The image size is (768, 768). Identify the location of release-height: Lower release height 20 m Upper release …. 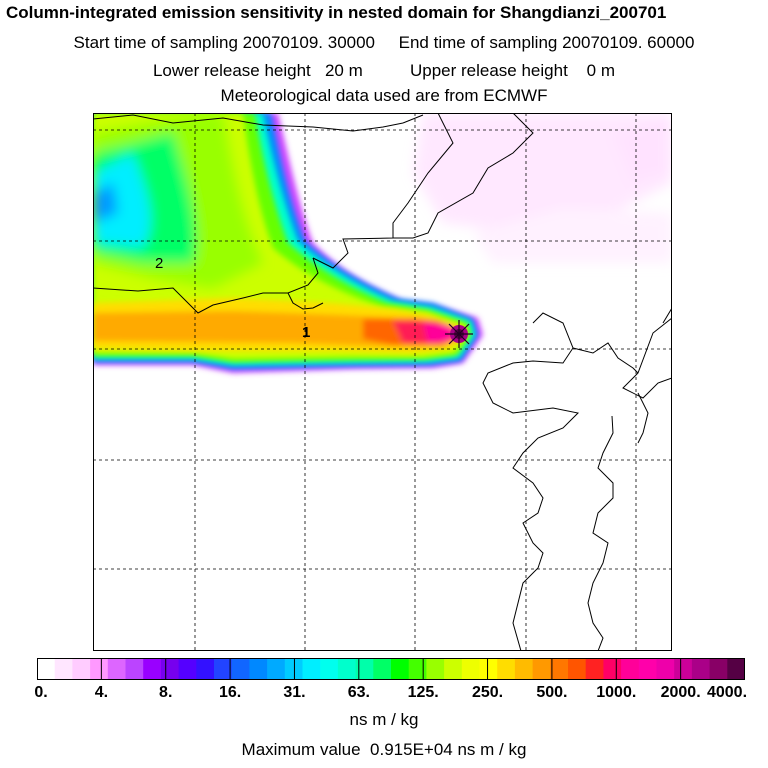
(384, 70).